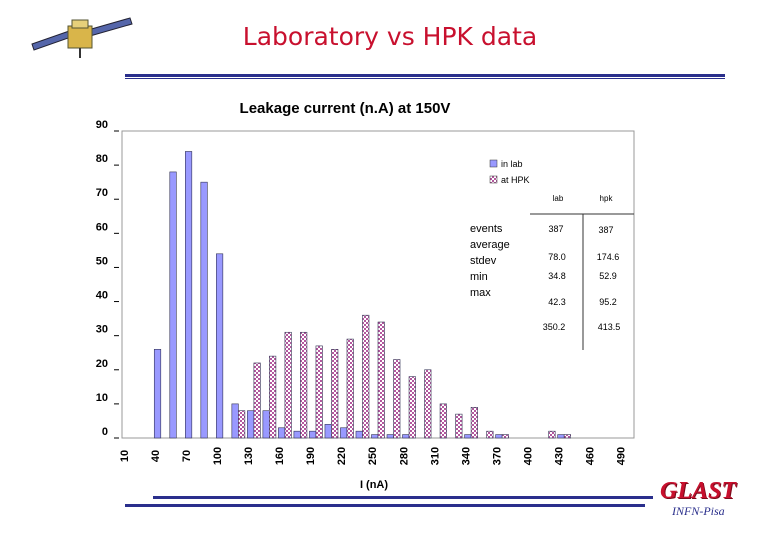  I want to click on footer-rule, so click(403, 497).